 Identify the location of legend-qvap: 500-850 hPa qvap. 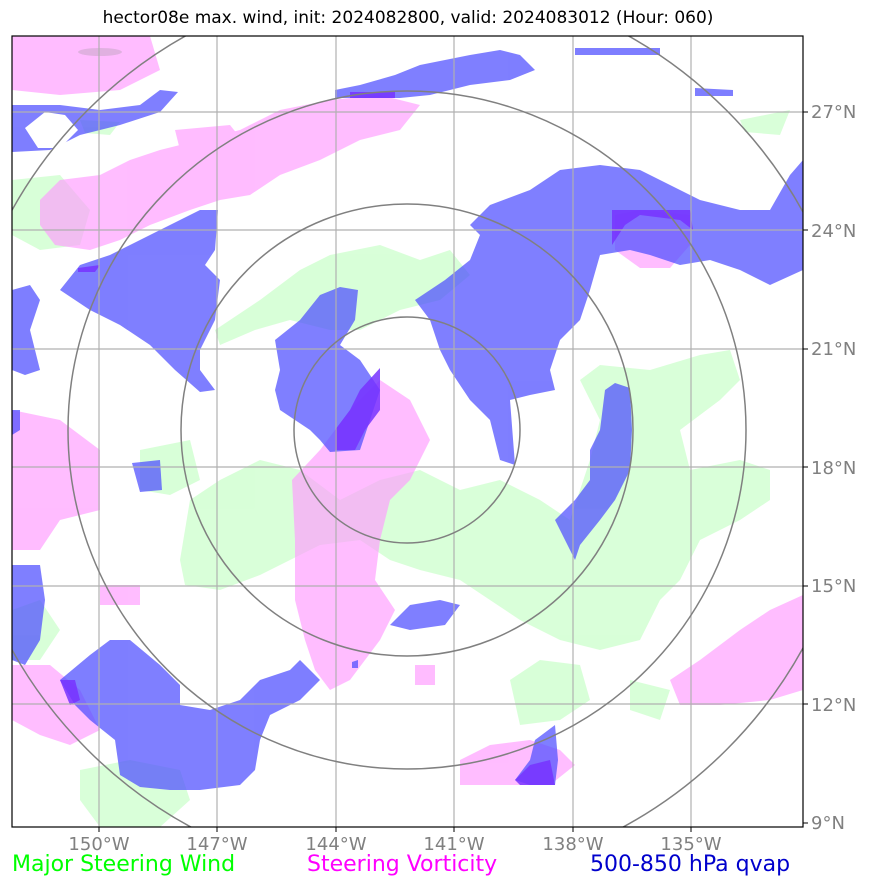
(690, 864).